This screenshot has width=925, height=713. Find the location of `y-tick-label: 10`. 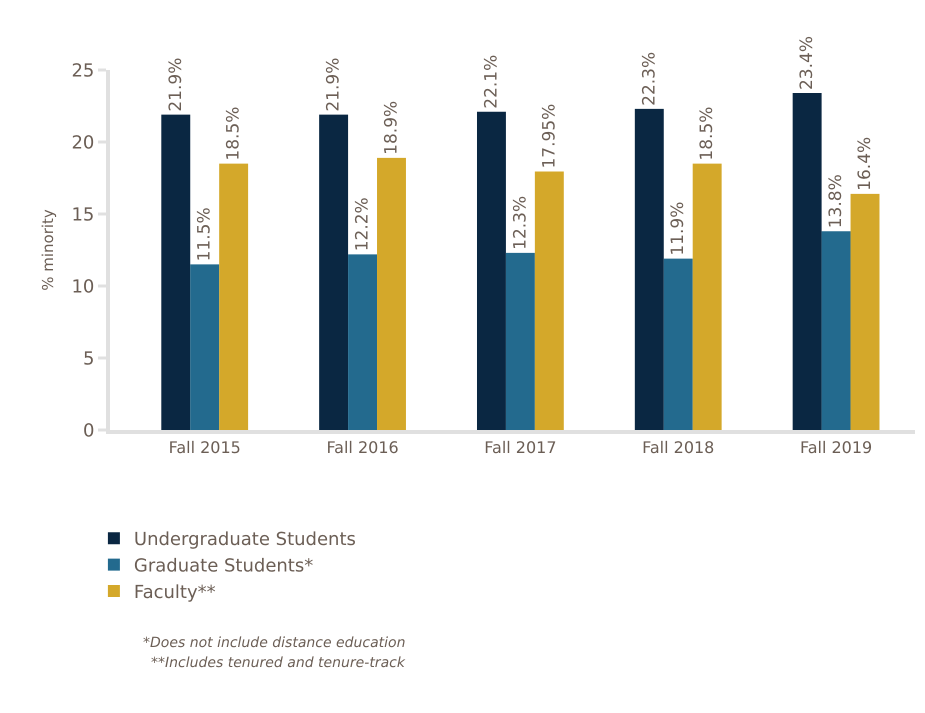

y-tick-label: 10 is located at coordinates (82, 287).